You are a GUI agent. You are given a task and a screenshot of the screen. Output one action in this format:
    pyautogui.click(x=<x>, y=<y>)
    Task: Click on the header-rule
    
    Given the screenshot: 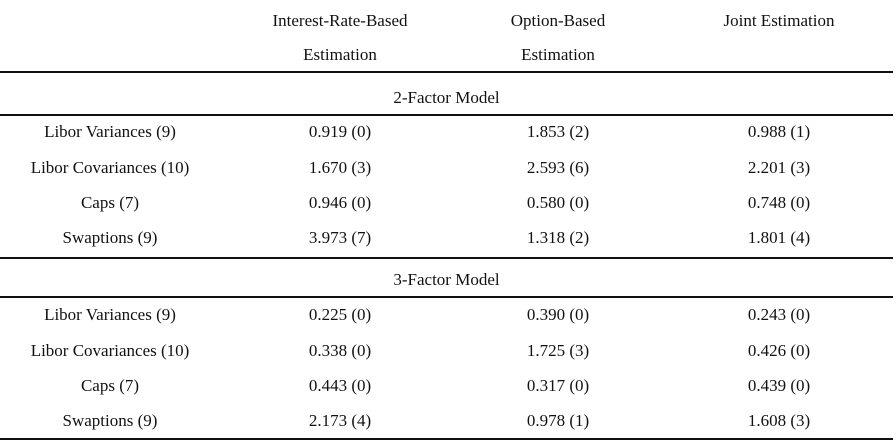 What is the action you would take?
    pyautogui.click(x=446, y=72)
    